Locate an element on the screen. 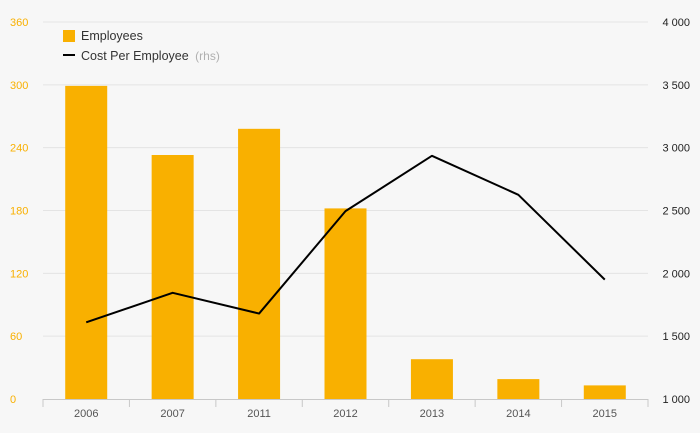  x-tick-label: 2015 is located at coordinates (605, 414).